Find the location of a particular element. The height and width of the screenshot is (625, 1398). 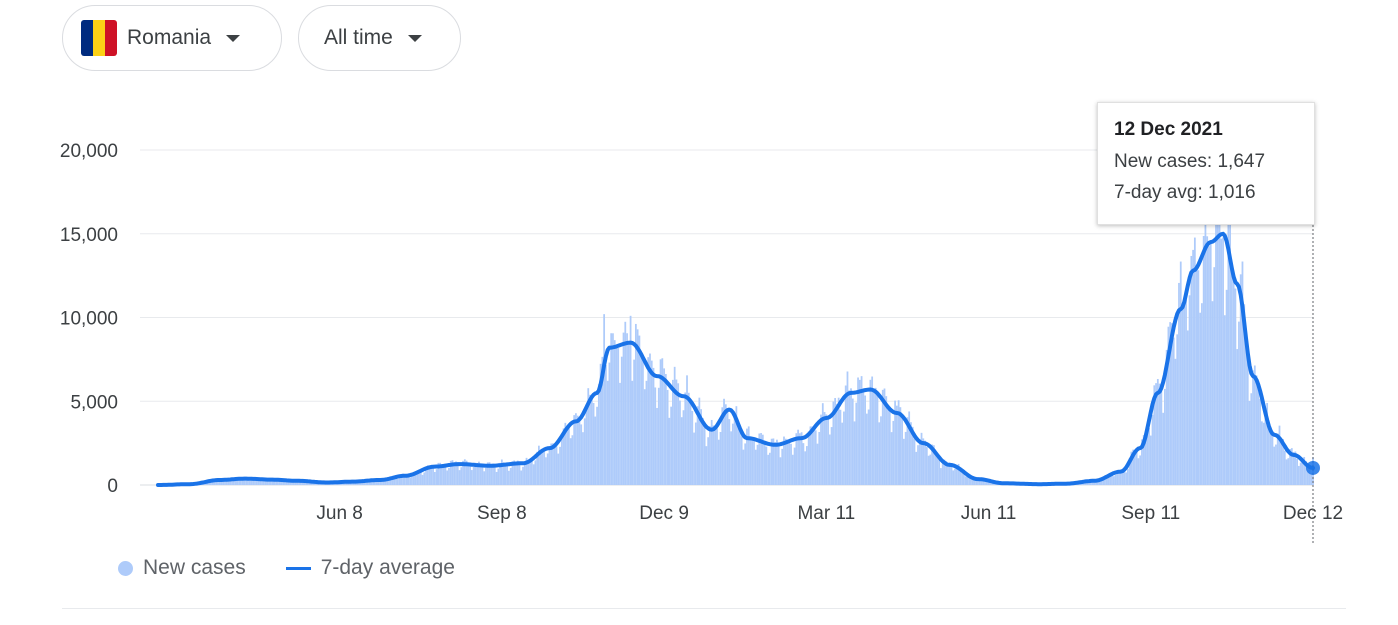

x-tick-label: Mar 11 is located at coordinates (826, 513).